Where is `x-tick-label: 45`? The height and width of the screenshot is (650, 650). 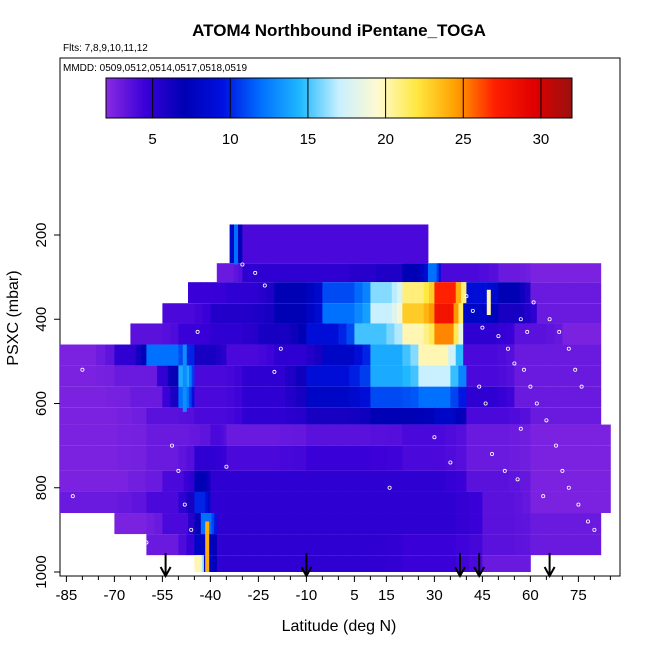
x-tick-label: 45 is located at coordinates (482, 595).